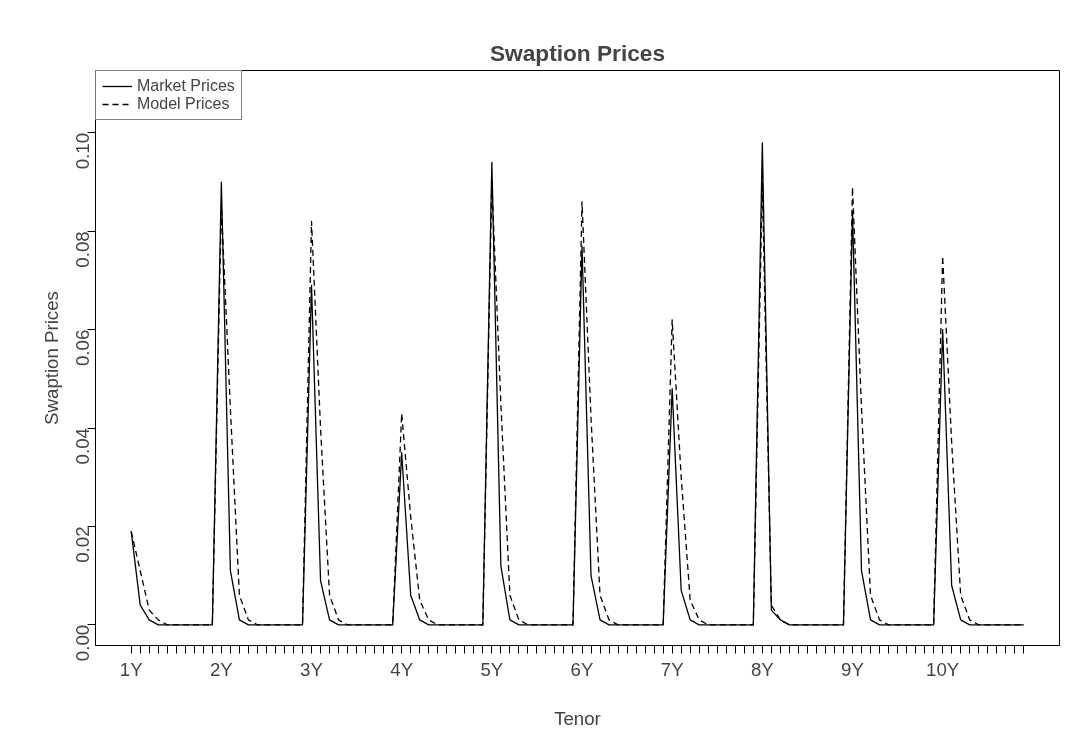 The image size is (1089, 755). What do you see at coordinates (183, 104) in the screenshot?
I see `legend-label: Model Prices` at bounding box center [183, 104].